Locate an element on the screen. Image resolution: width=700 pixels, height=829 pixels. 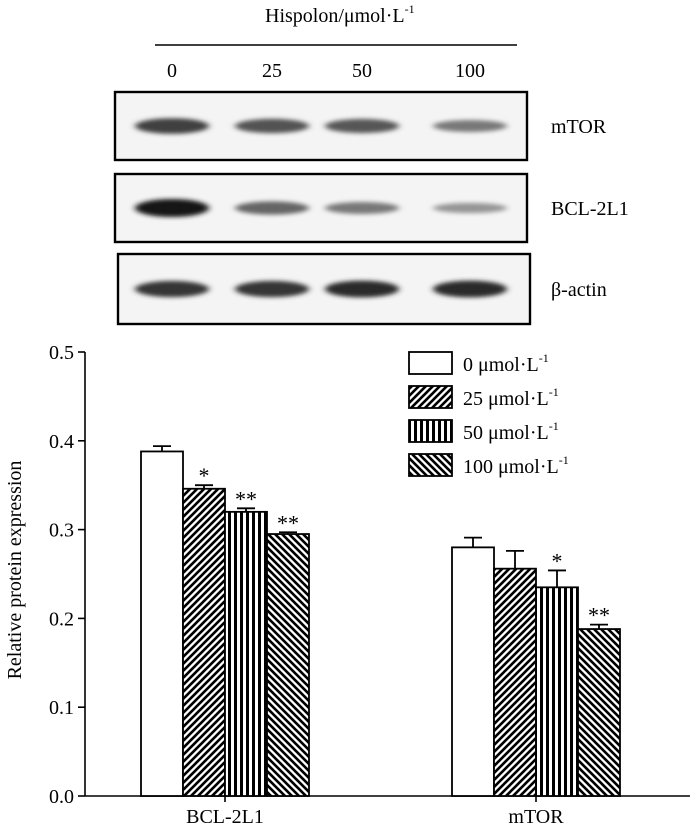
y-tick-label: 0.3 is located at coordinates (61, 531).